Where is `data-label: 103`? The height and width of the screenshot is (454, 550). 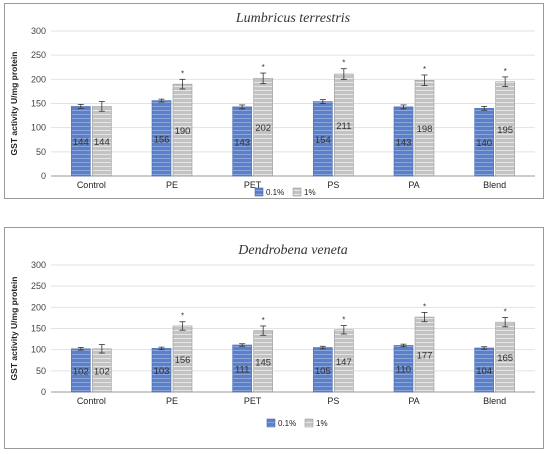 data-label: 103 is located at coordinates (162, 371).